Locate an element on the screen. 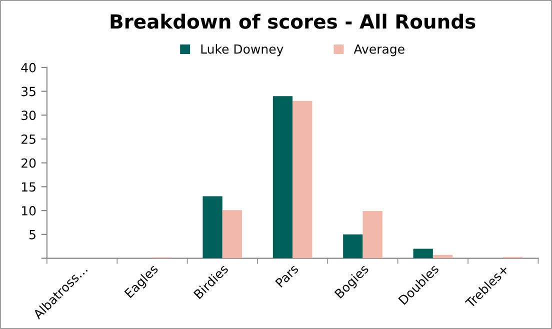 This screenshot has height=329, width=552. y-tick-label: 10 is located at coordinates (29, 211).